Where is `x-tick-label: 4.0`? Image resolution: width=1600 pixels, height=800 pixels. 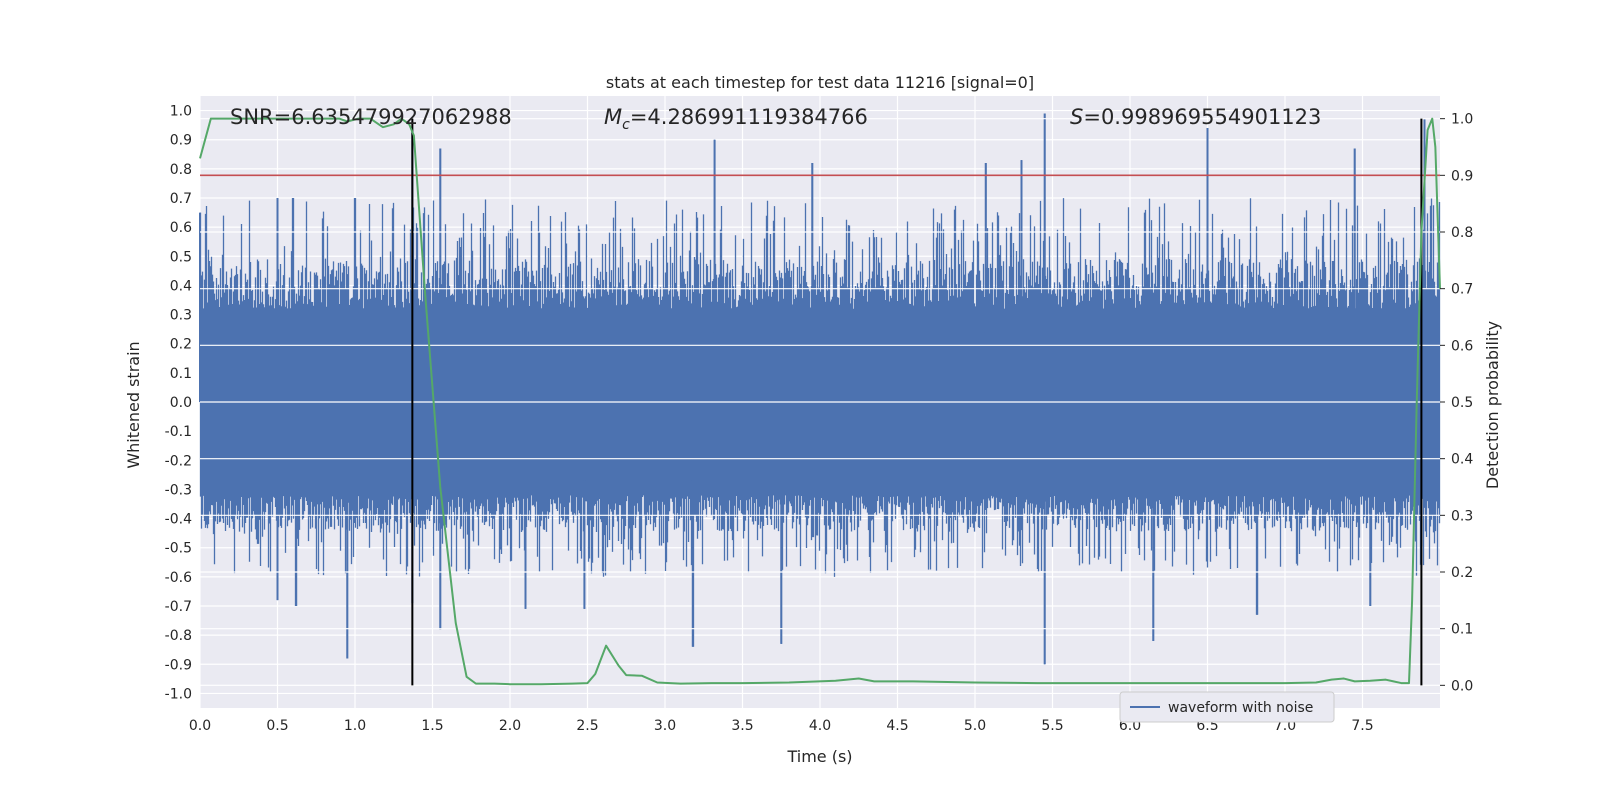
x-tick-label: 4.0 is located at coordinates (820, 726).